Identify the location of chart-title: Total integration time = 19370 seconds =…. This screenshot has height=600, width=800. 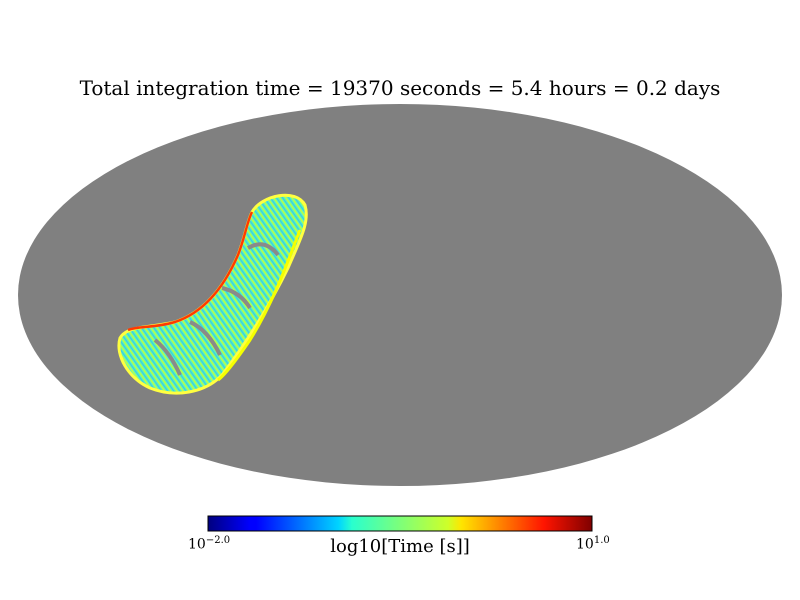
(400, 88).